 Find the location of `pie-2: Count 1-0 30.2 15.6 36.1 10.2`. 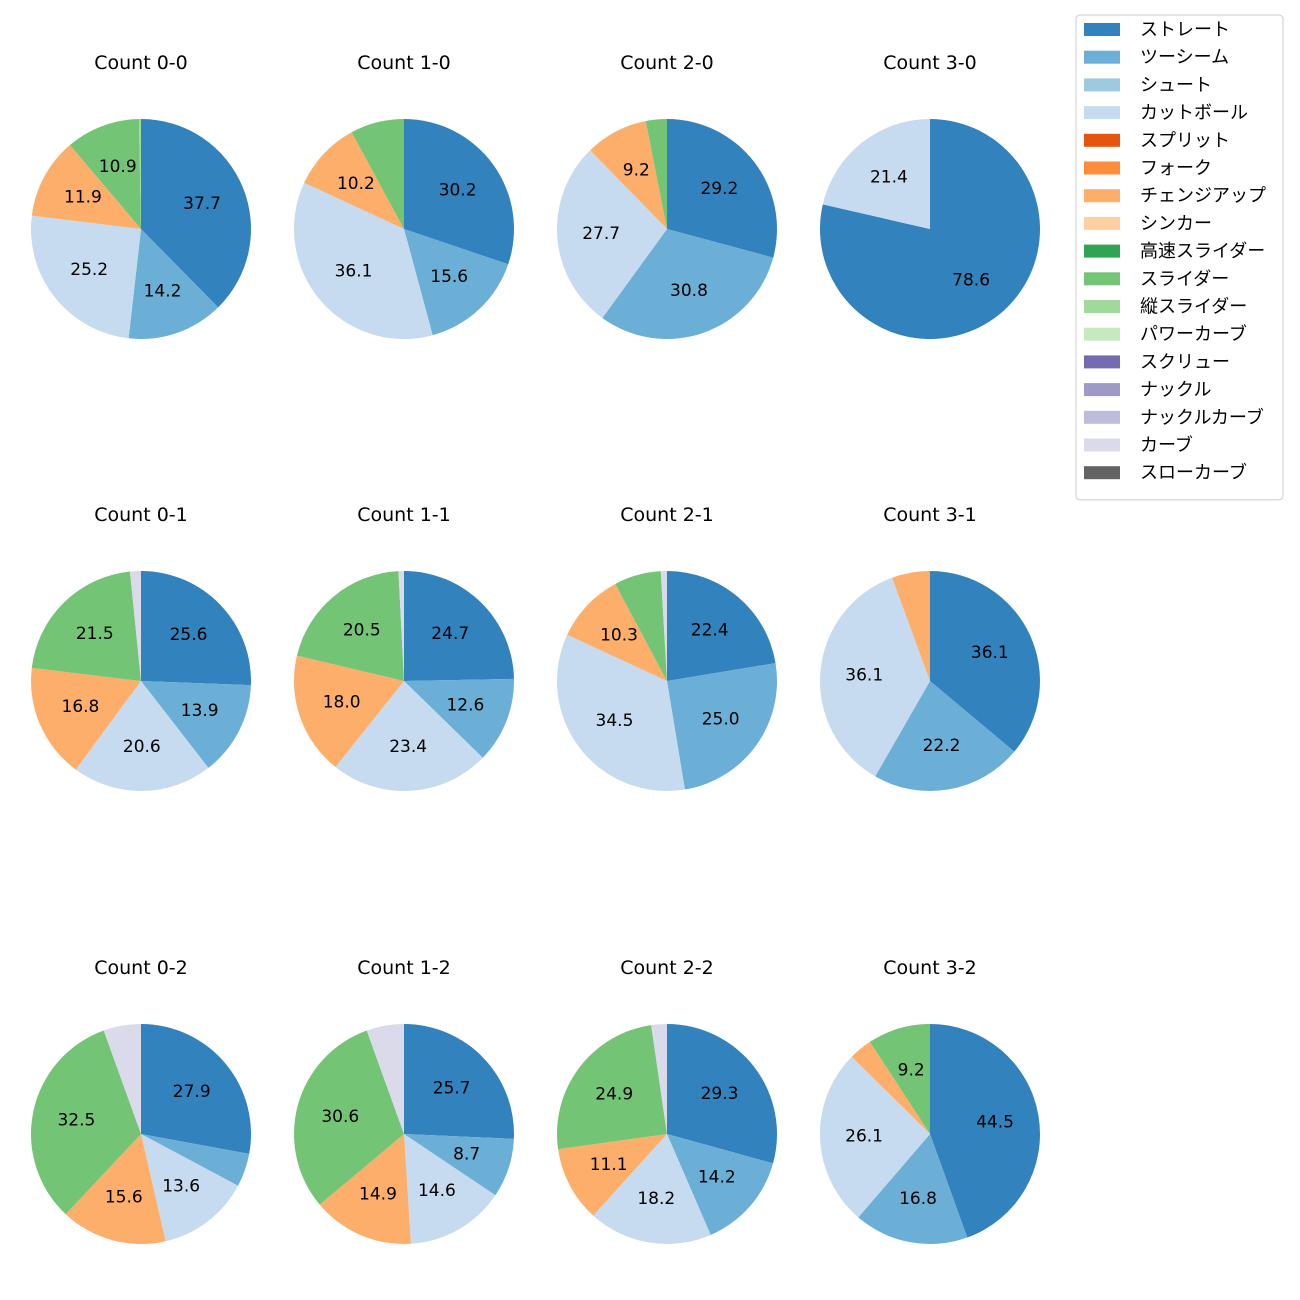

pie-2: Count 1-0 30.2 15.6 36.1 10.2 is located at coordinates (404, 195).